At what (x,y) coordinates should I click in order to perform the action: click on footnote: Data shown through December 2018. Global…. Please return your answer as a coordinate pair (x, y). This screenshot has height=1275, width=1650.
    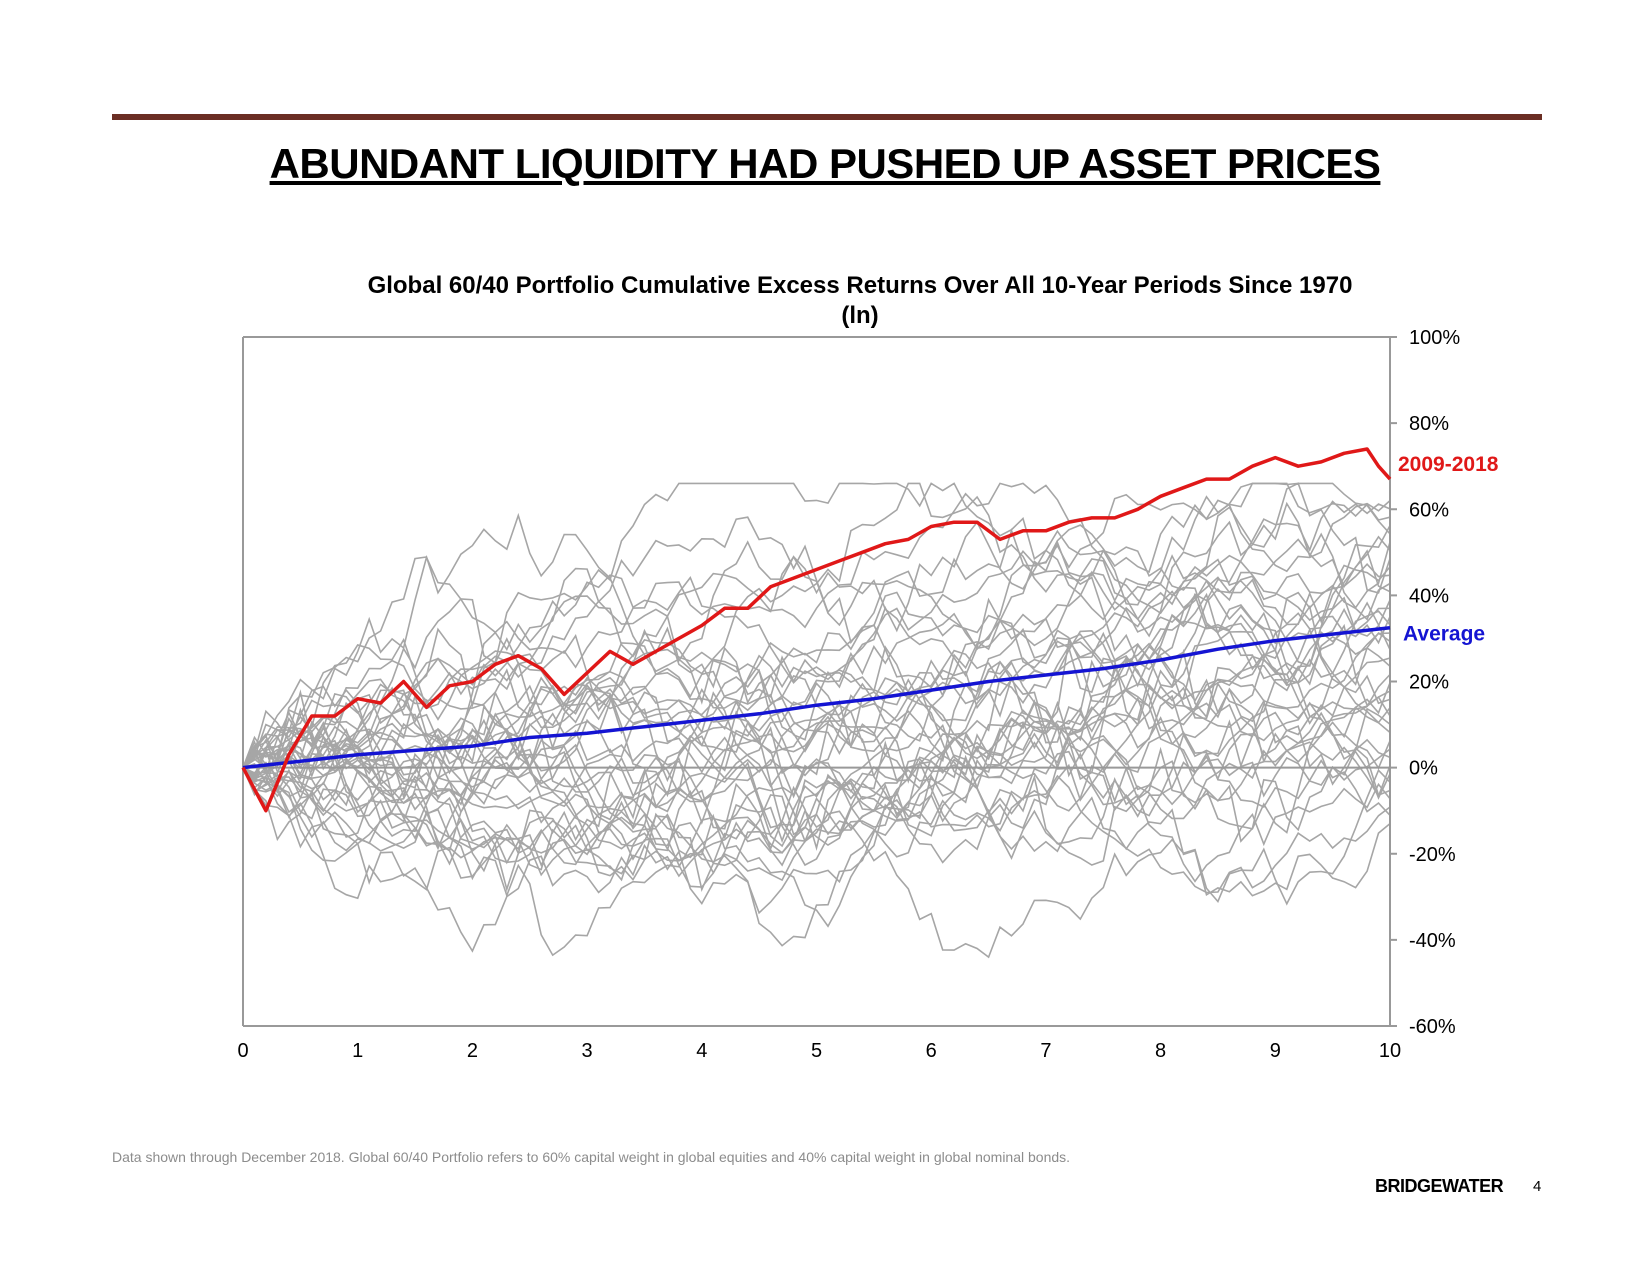
    Looking at the image, I should click on (591, 1157).